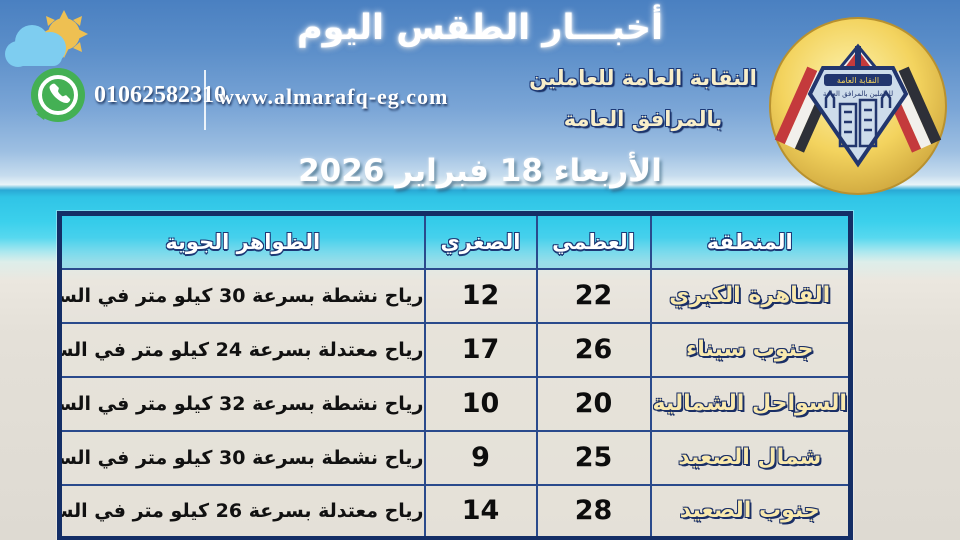 The height and width of the screenshot is (540, 960). I want to click on public-utilities-union-emblem: النقابة العامة للعاملين بالمرافق العامة, so click(858, 106).